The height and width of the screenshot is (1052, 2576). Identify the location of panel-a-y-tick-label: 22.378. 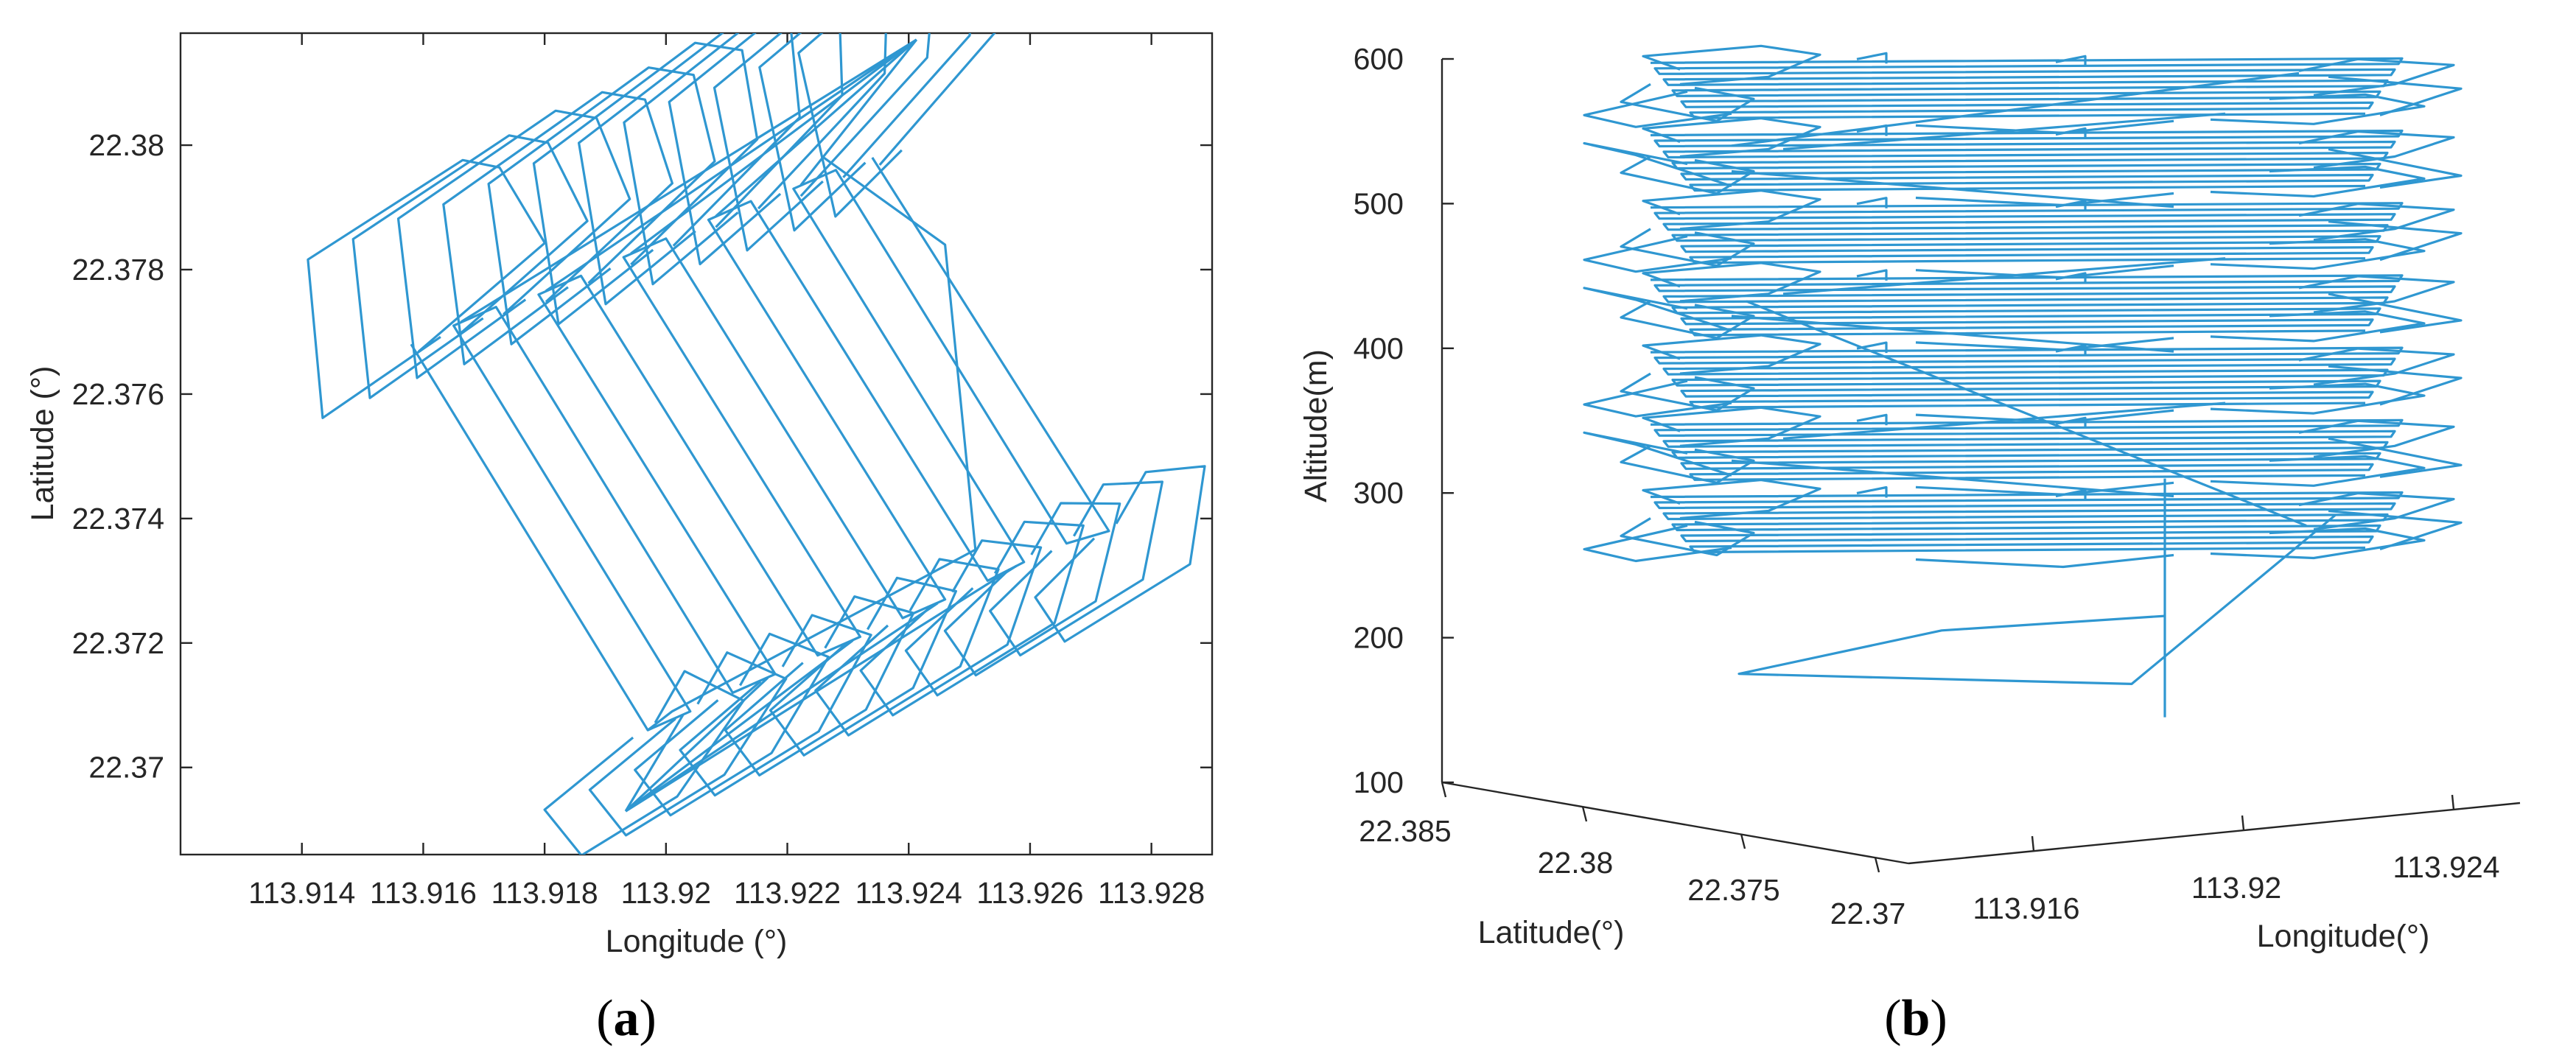
(118, 270).